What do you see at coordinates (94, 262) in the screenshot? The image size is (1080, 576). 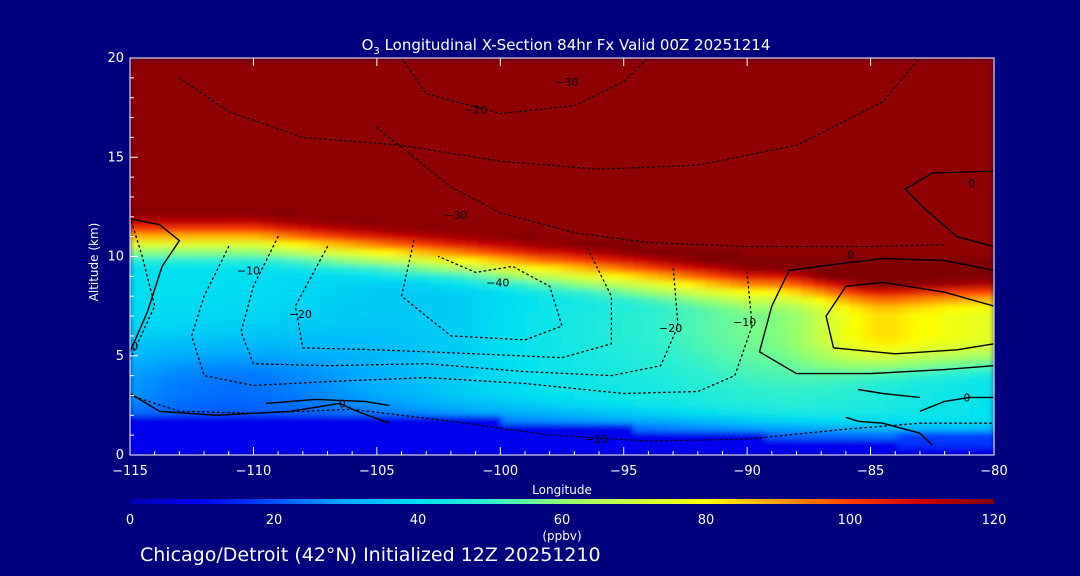 I see `y-axis-label: Altitude (km)` at bounding box center [94, 262].